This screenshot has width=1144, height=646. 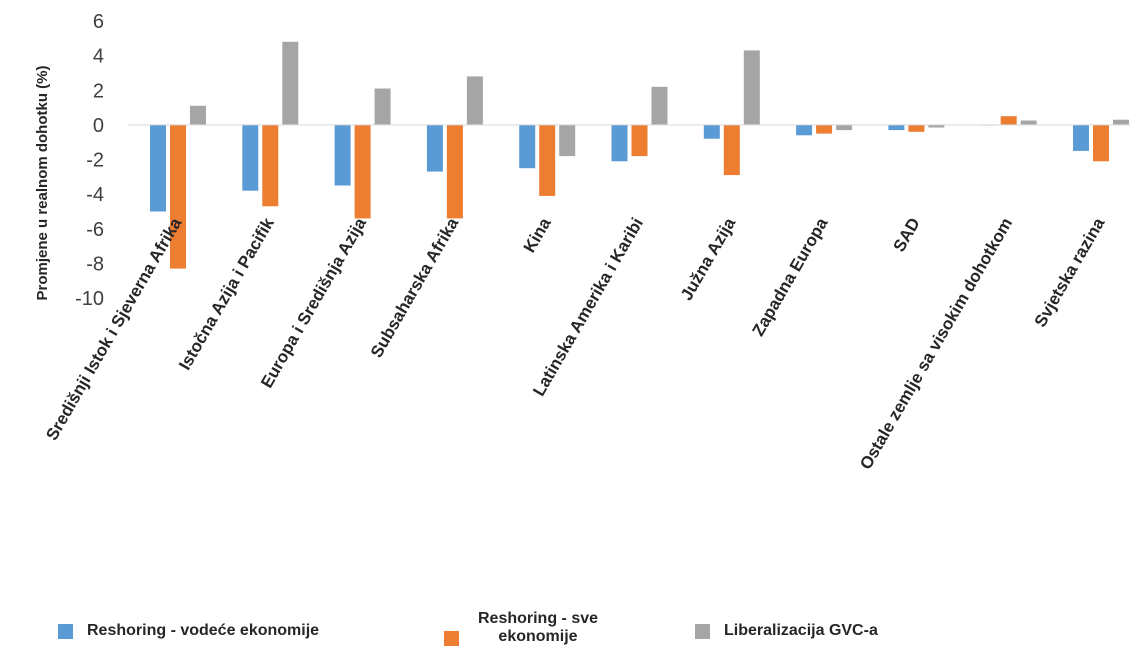 What do you see at coordinates (588, 307) in the screenshot?
I see `category-label: Latinska Amerika i Karibi` at bounding box center [588, 307].